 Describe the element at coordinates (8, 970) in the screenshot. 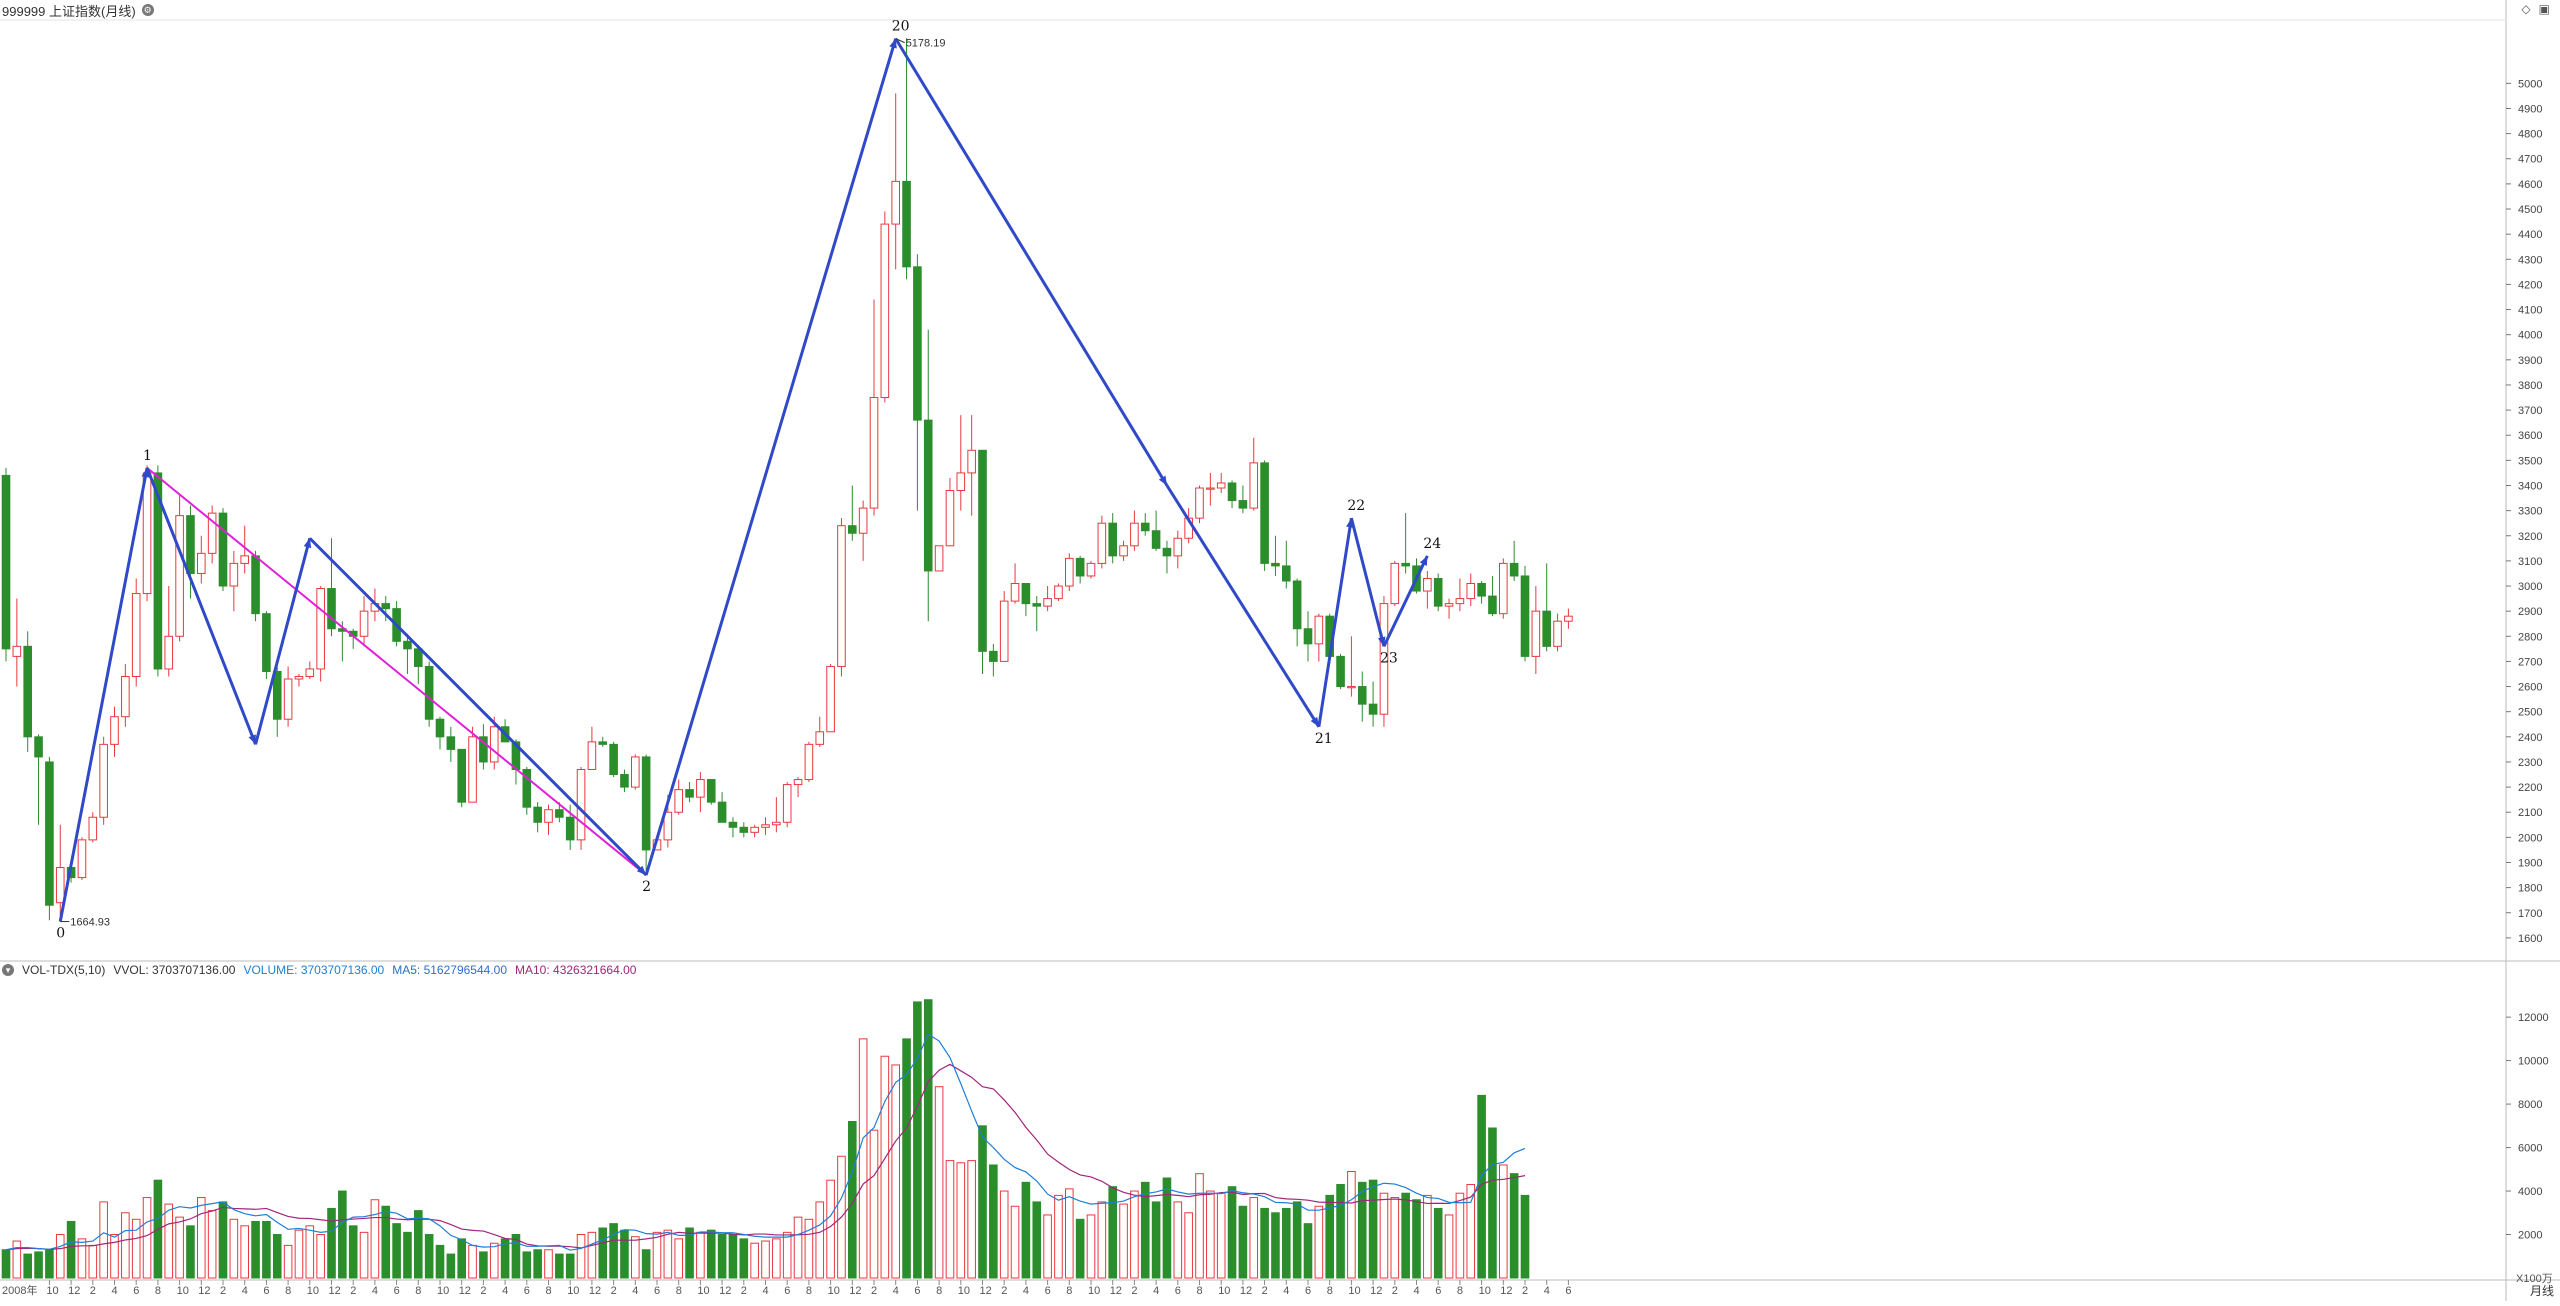

I see `indicator-menu-icon: ▾` at that location.